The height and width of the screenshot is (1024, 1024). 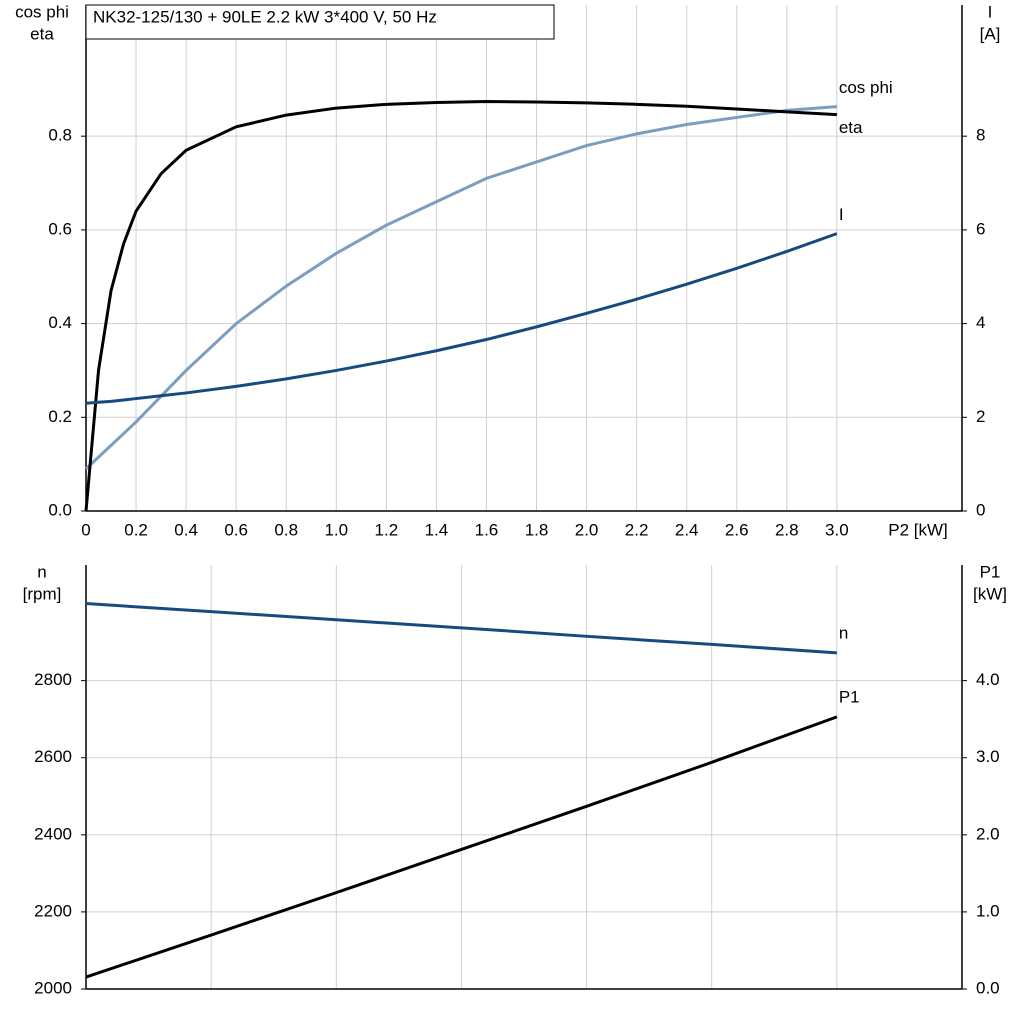 What do you see at coordinates (387, 529) in the screenshot?
I see `x-tick-label: 1.2` at bounding box center [387, 529].